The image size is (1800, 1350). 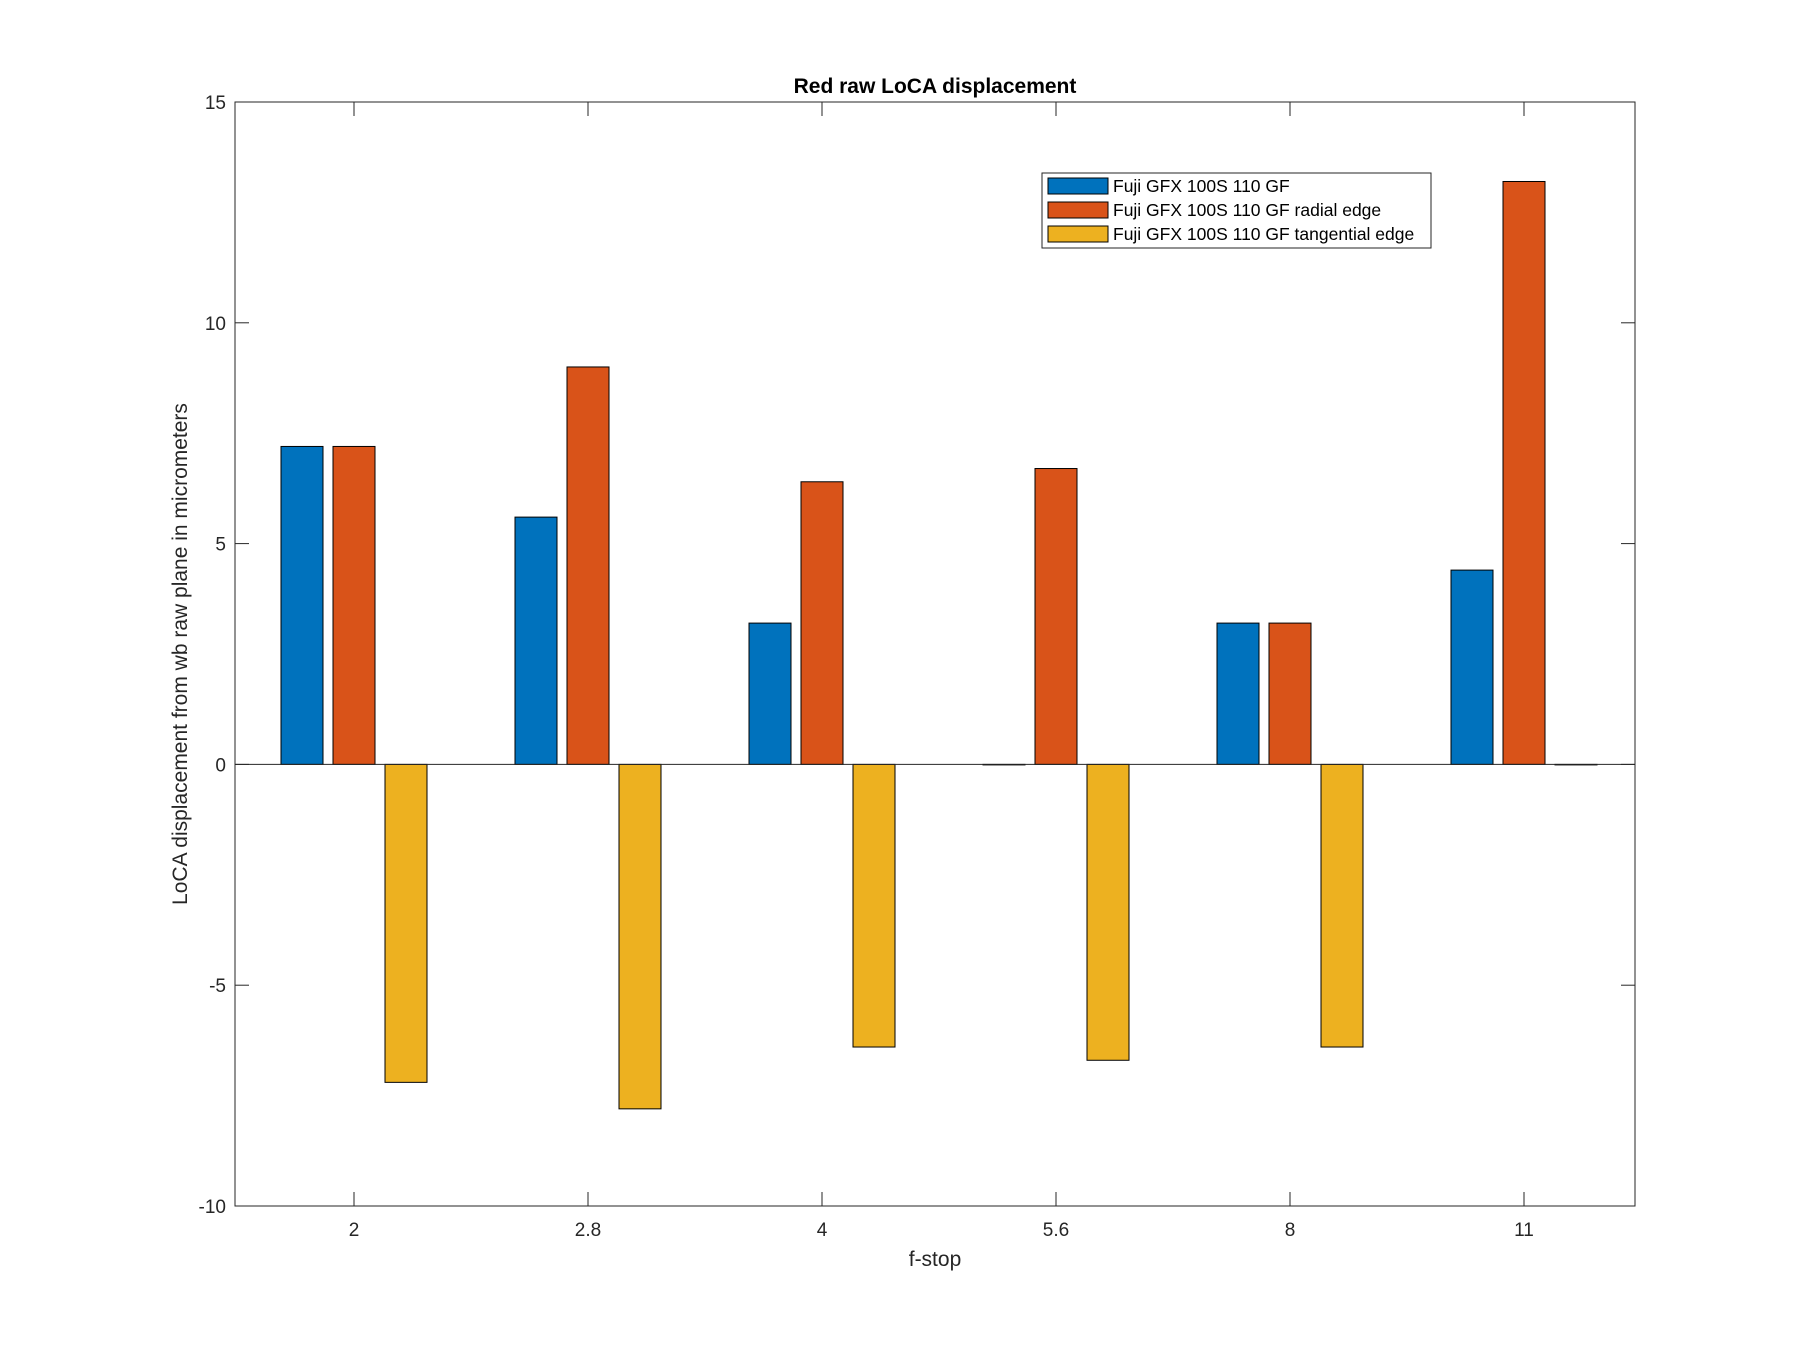 I want to click on bar-series2-5.6, so click(x=1108, y=912).